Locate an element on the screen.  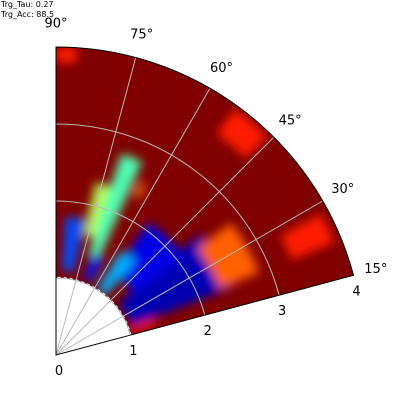
r-tick-label: 0 is located at coordinates (59, 371).